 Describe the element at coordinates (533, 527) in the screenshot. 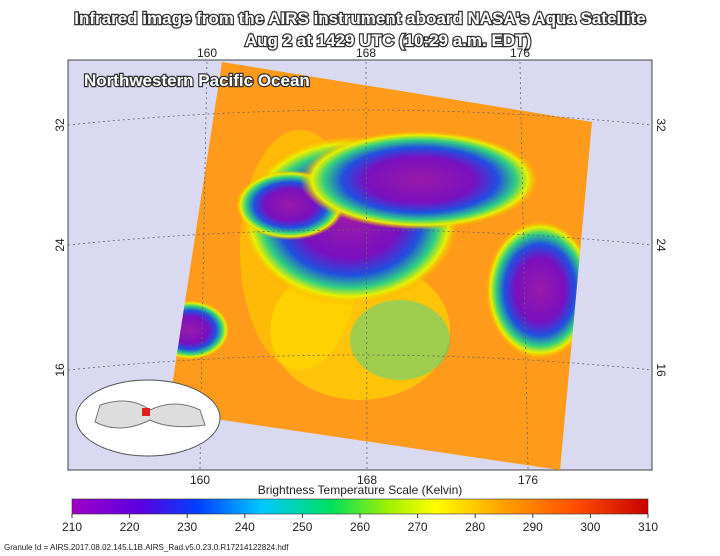

I see `colorbar-tick-label: 290` at that location.